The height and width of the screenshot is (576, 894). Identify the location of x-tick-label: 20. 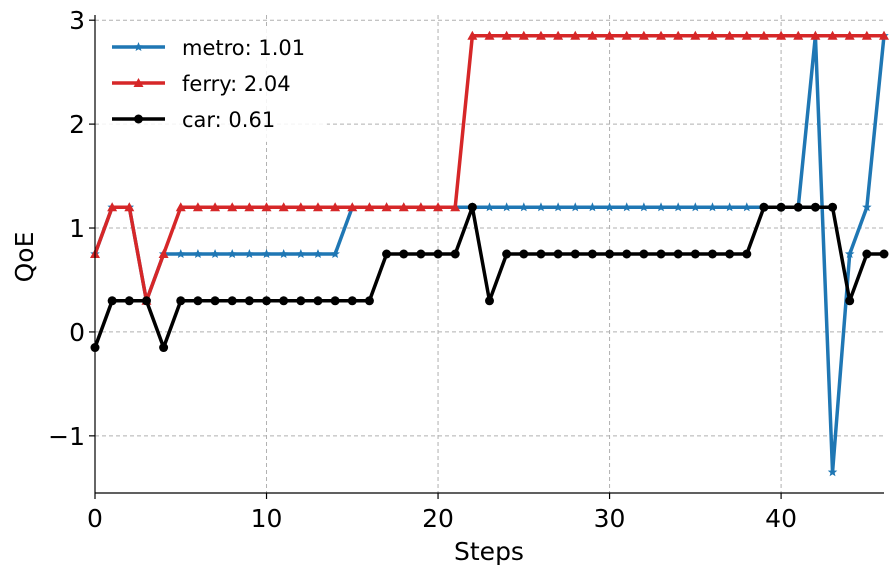
(438, 518).